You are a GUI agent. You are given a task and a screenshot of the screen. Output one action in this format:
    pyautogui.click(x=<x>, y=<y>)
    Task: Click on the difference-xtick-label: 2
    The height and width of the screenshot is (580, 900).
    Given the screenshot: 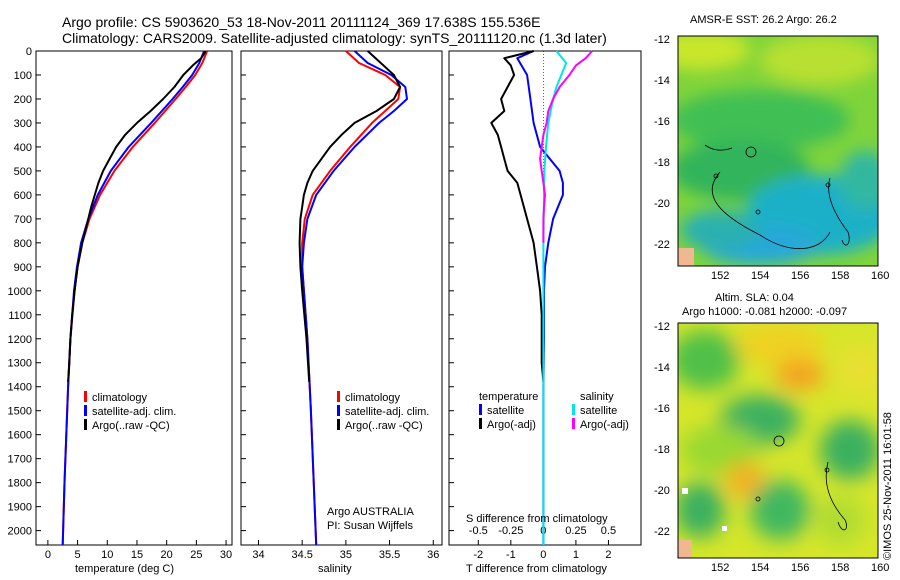 What is the action you would take?
    pyautogui.click(x=608, y=555)
    